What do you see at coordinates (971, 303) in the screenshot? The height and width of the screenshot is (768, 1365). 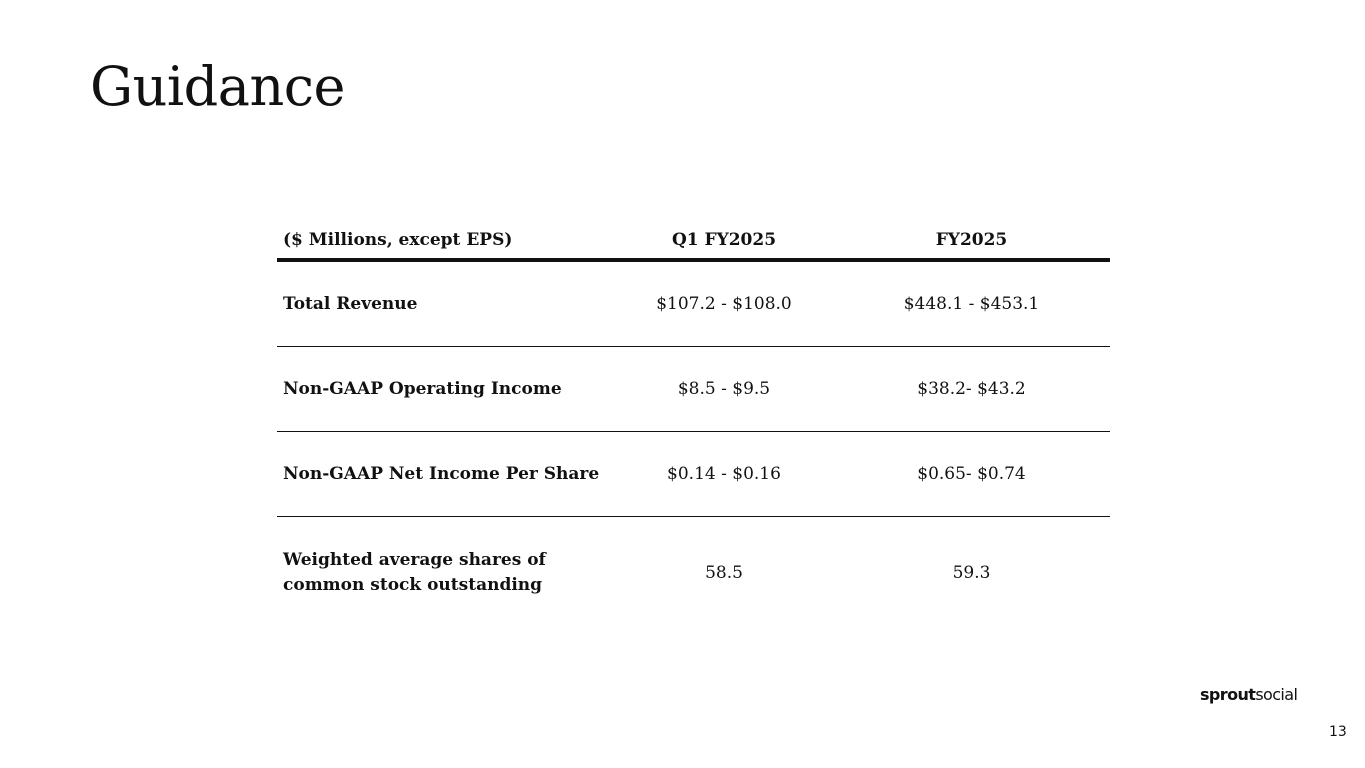 I see `cell-fy-total-revenue: $448.1 - $453.1` at bounding box center [971, 303].